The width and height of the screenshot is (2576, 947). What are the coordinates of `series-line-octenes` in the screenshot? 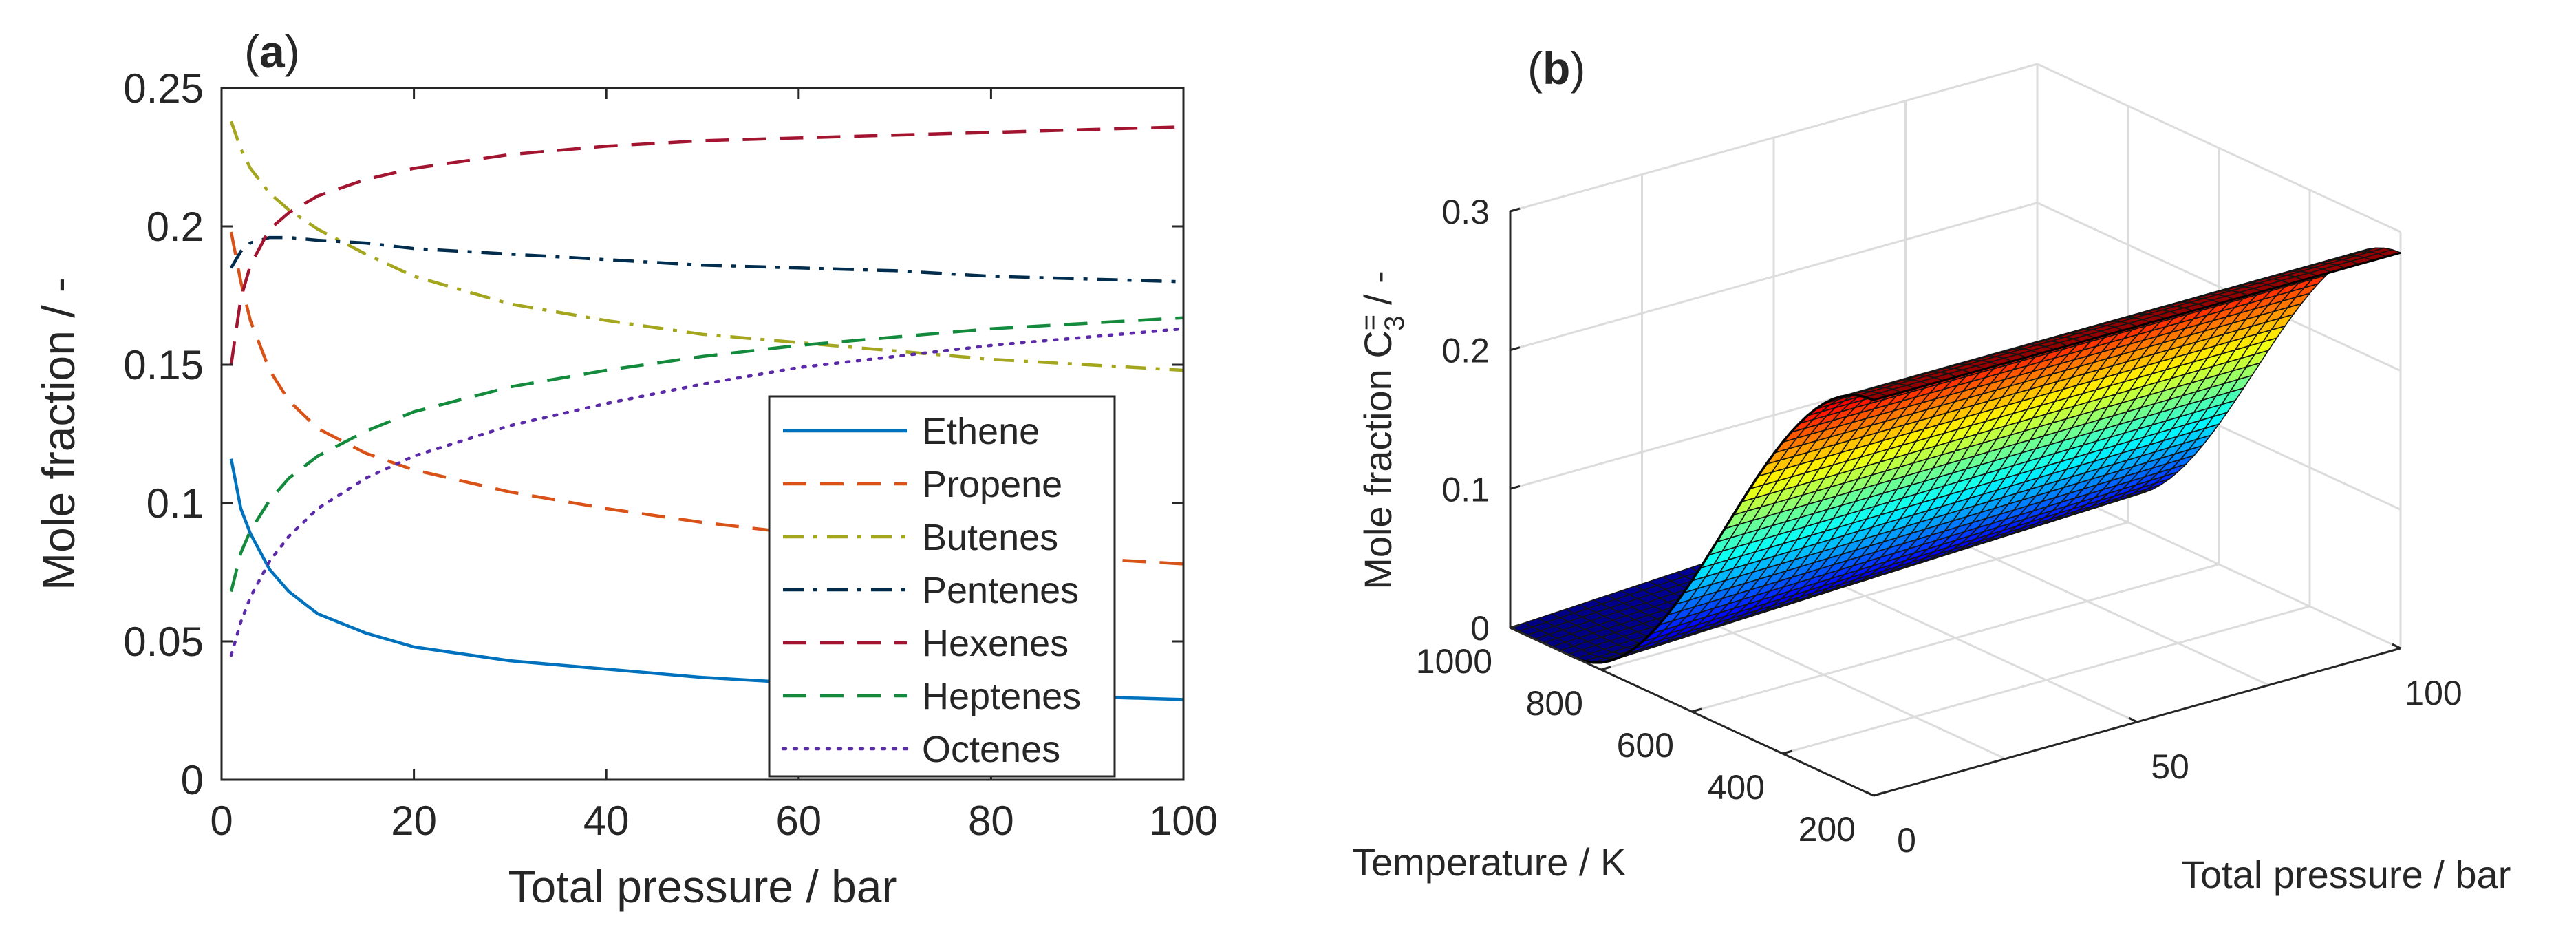 It's located at (707, 492).